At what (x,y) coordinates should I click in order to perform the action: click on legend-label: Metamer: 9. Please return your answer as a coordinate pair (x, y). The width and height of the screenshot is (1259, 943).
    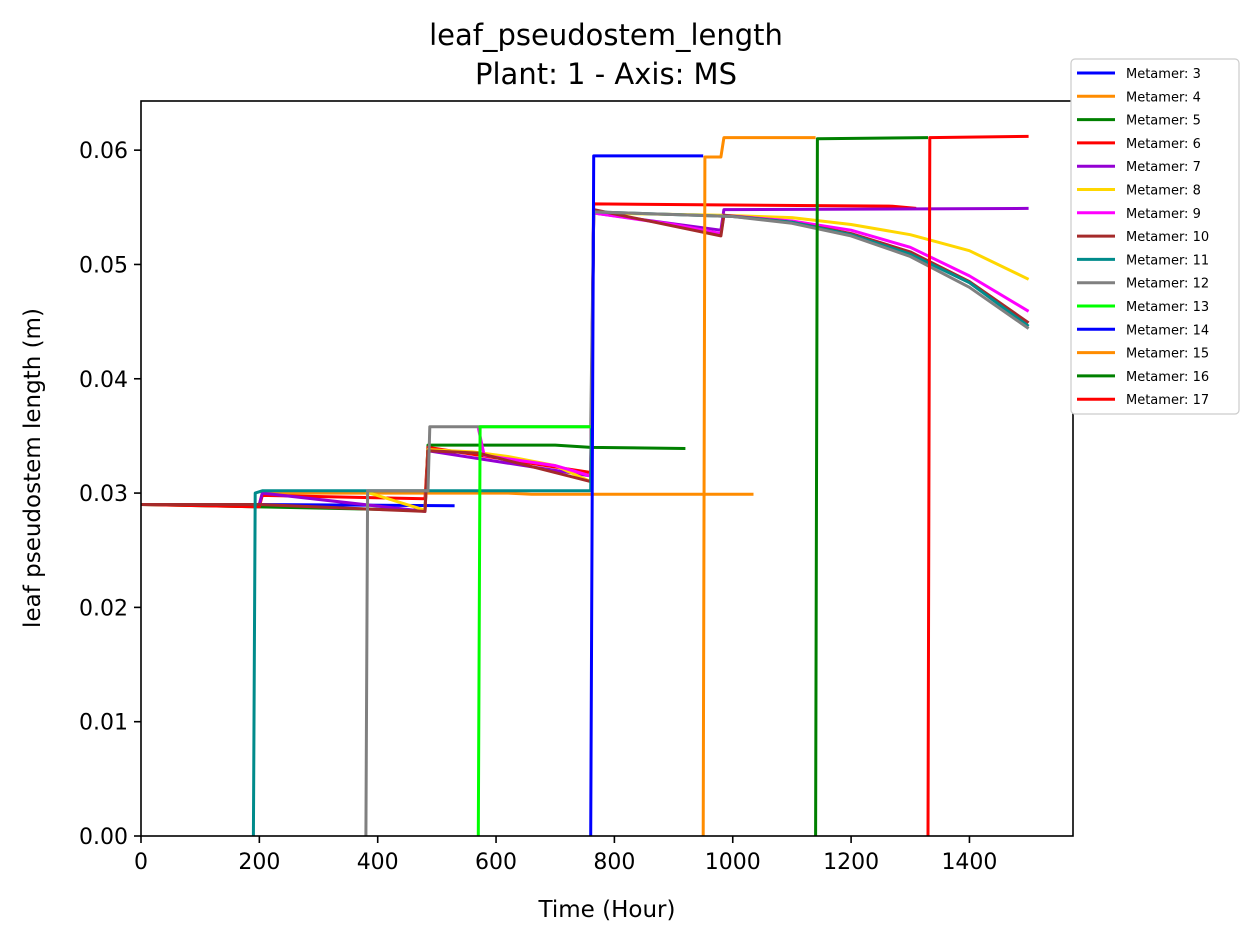
    Looking at the image, I should click on (1163, 214).